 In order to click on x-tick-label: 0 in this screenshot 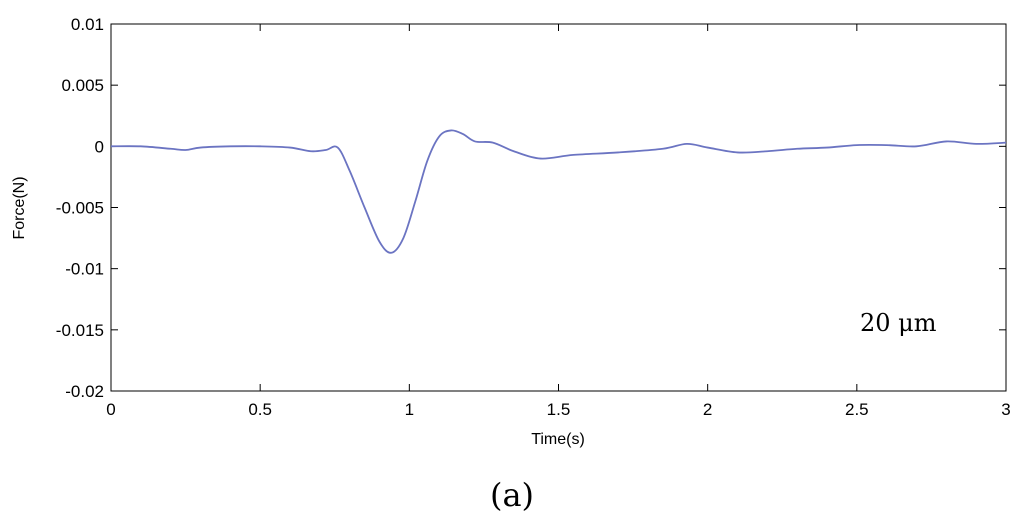, I will do `click(110, 409)`.